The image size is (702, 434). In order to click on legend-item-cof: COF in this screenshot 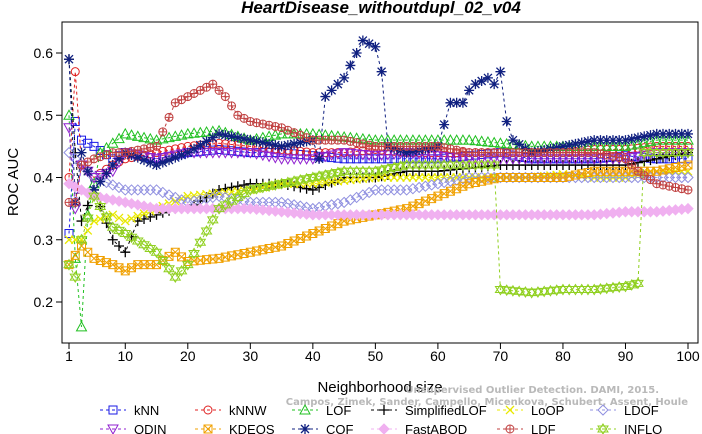, I will do `click(323, 428)`.